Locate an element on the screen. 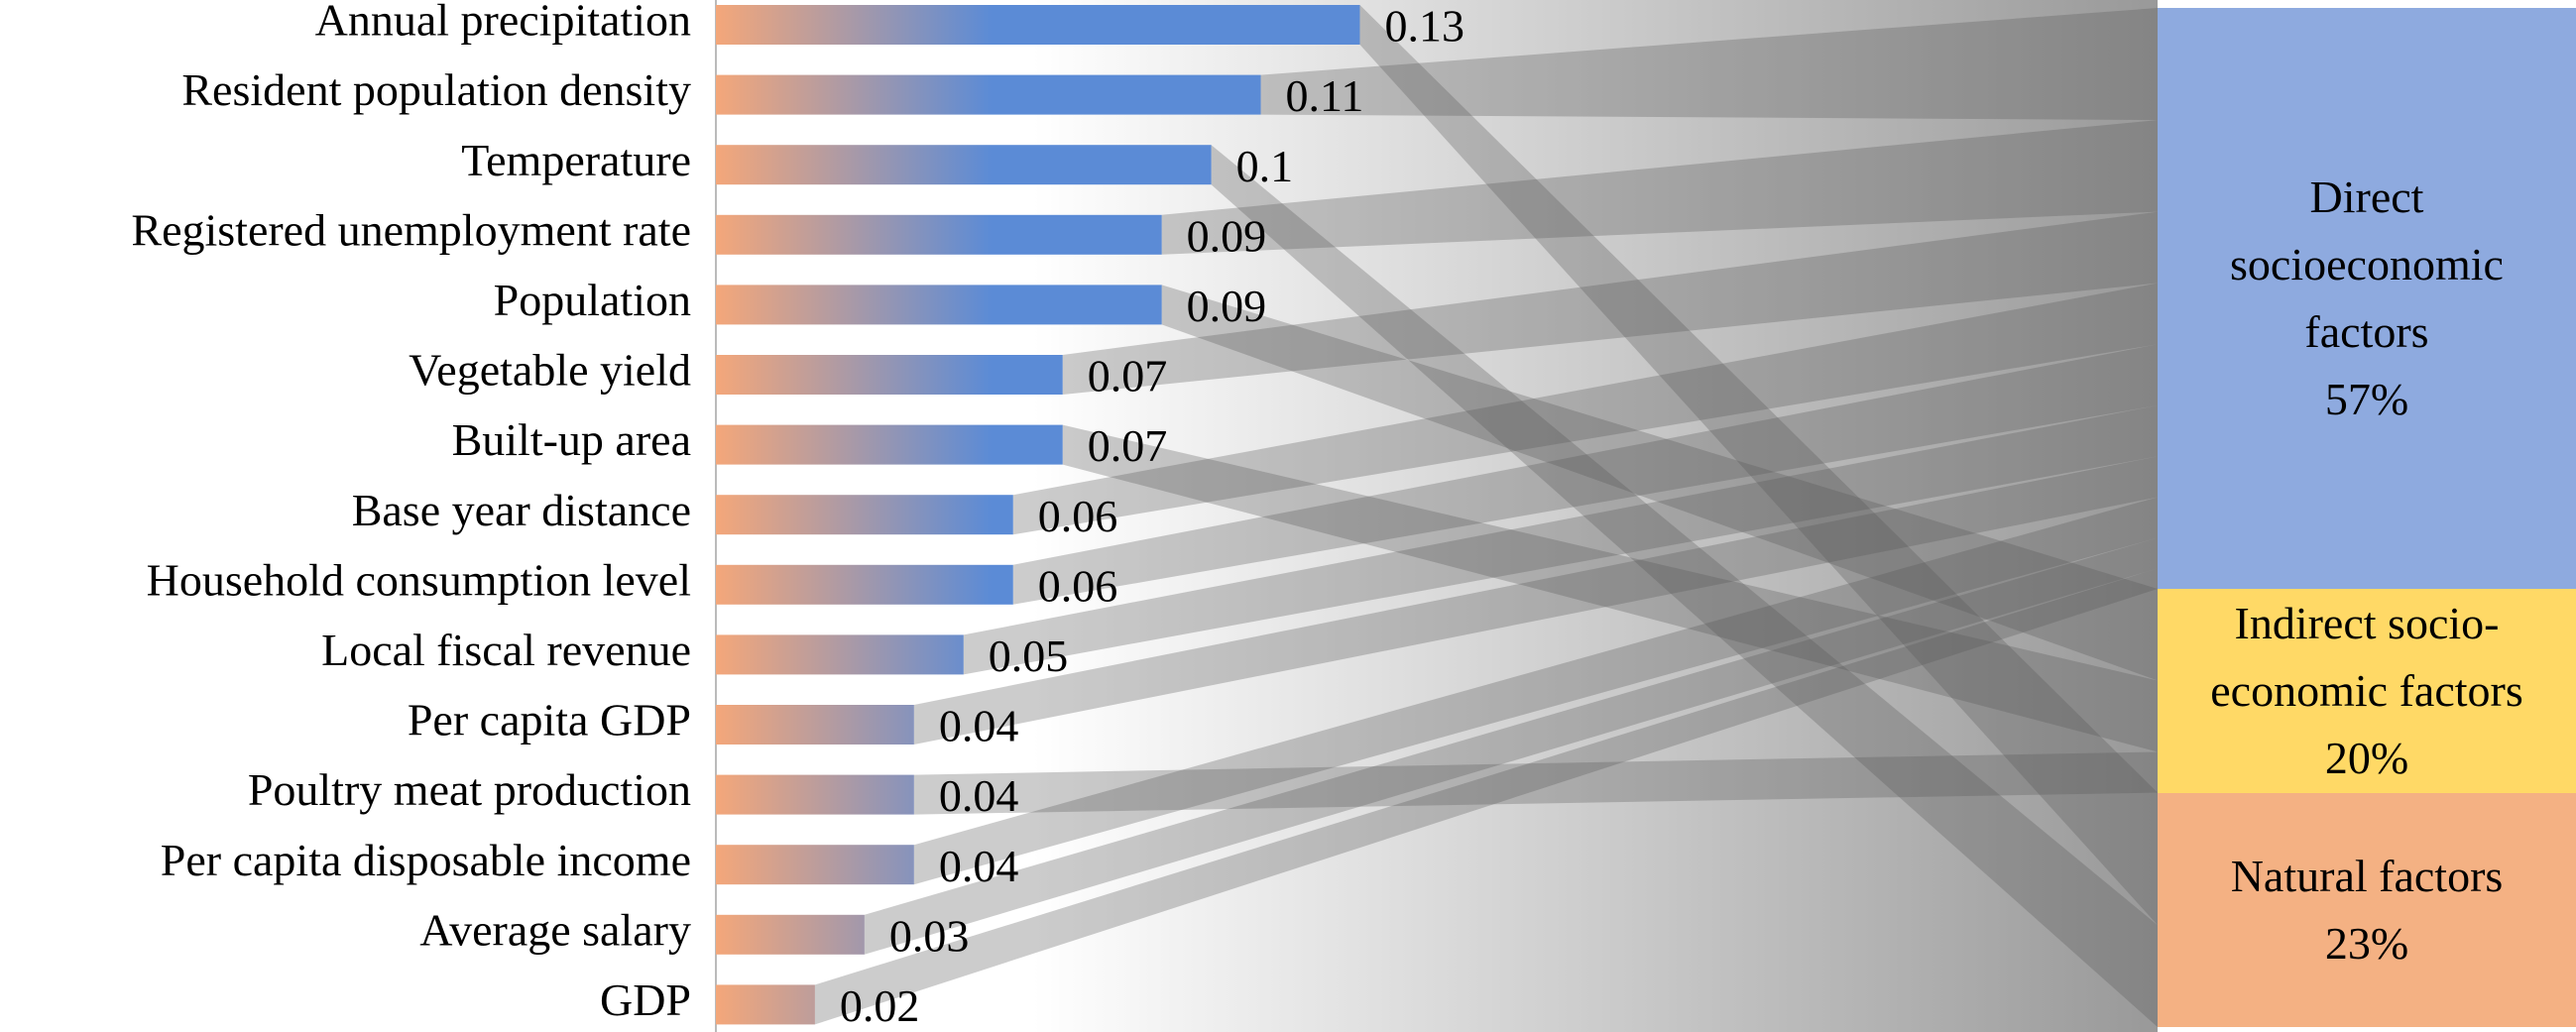 This screenshot has width=2576, height=1032. group-box: Direct socioeconomic factors 57% is located at coordinates (2367, 298).